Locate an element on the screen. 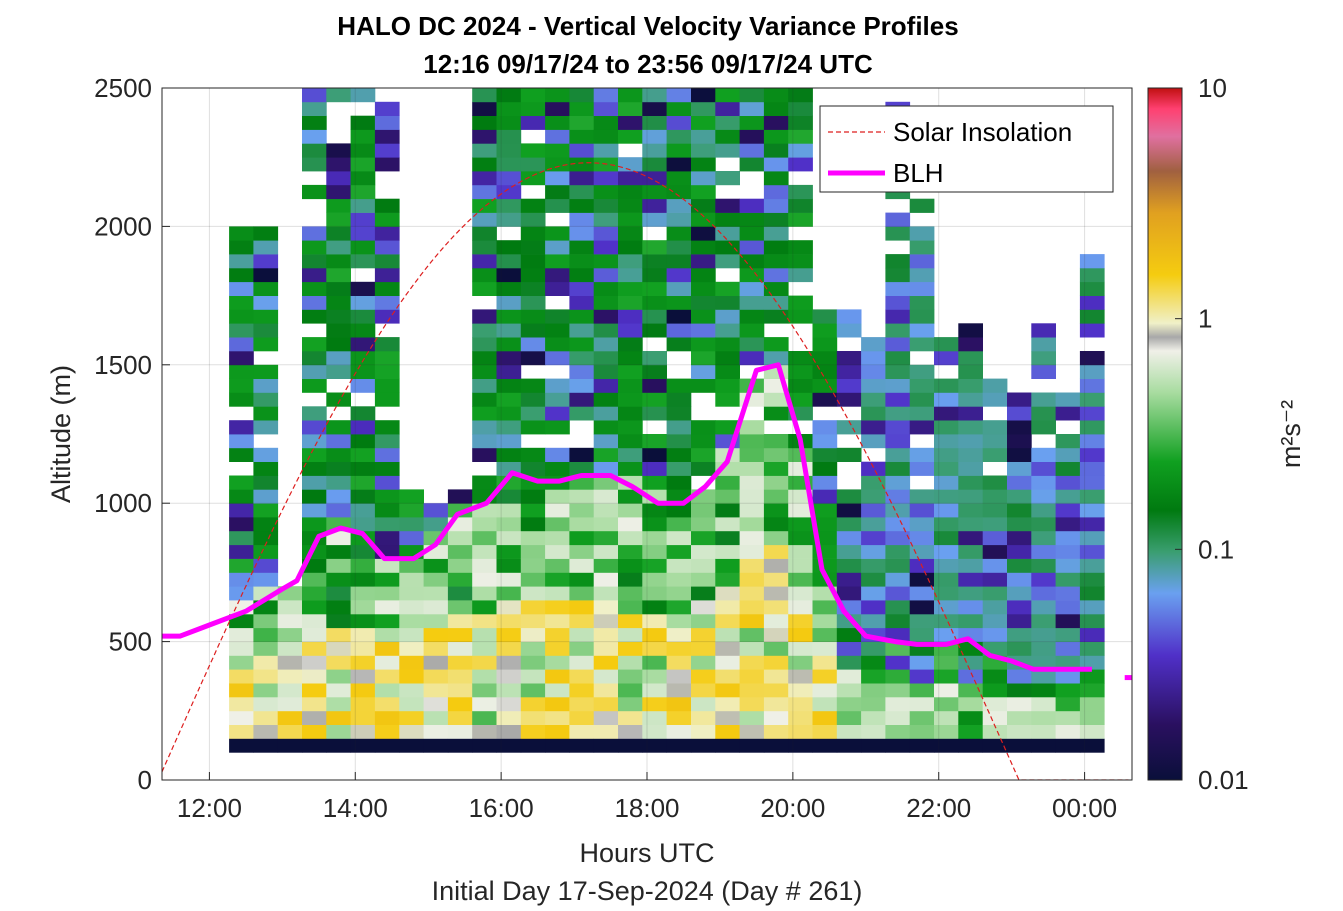  y-tick-label: 500 is located at coordinates (130, 642).